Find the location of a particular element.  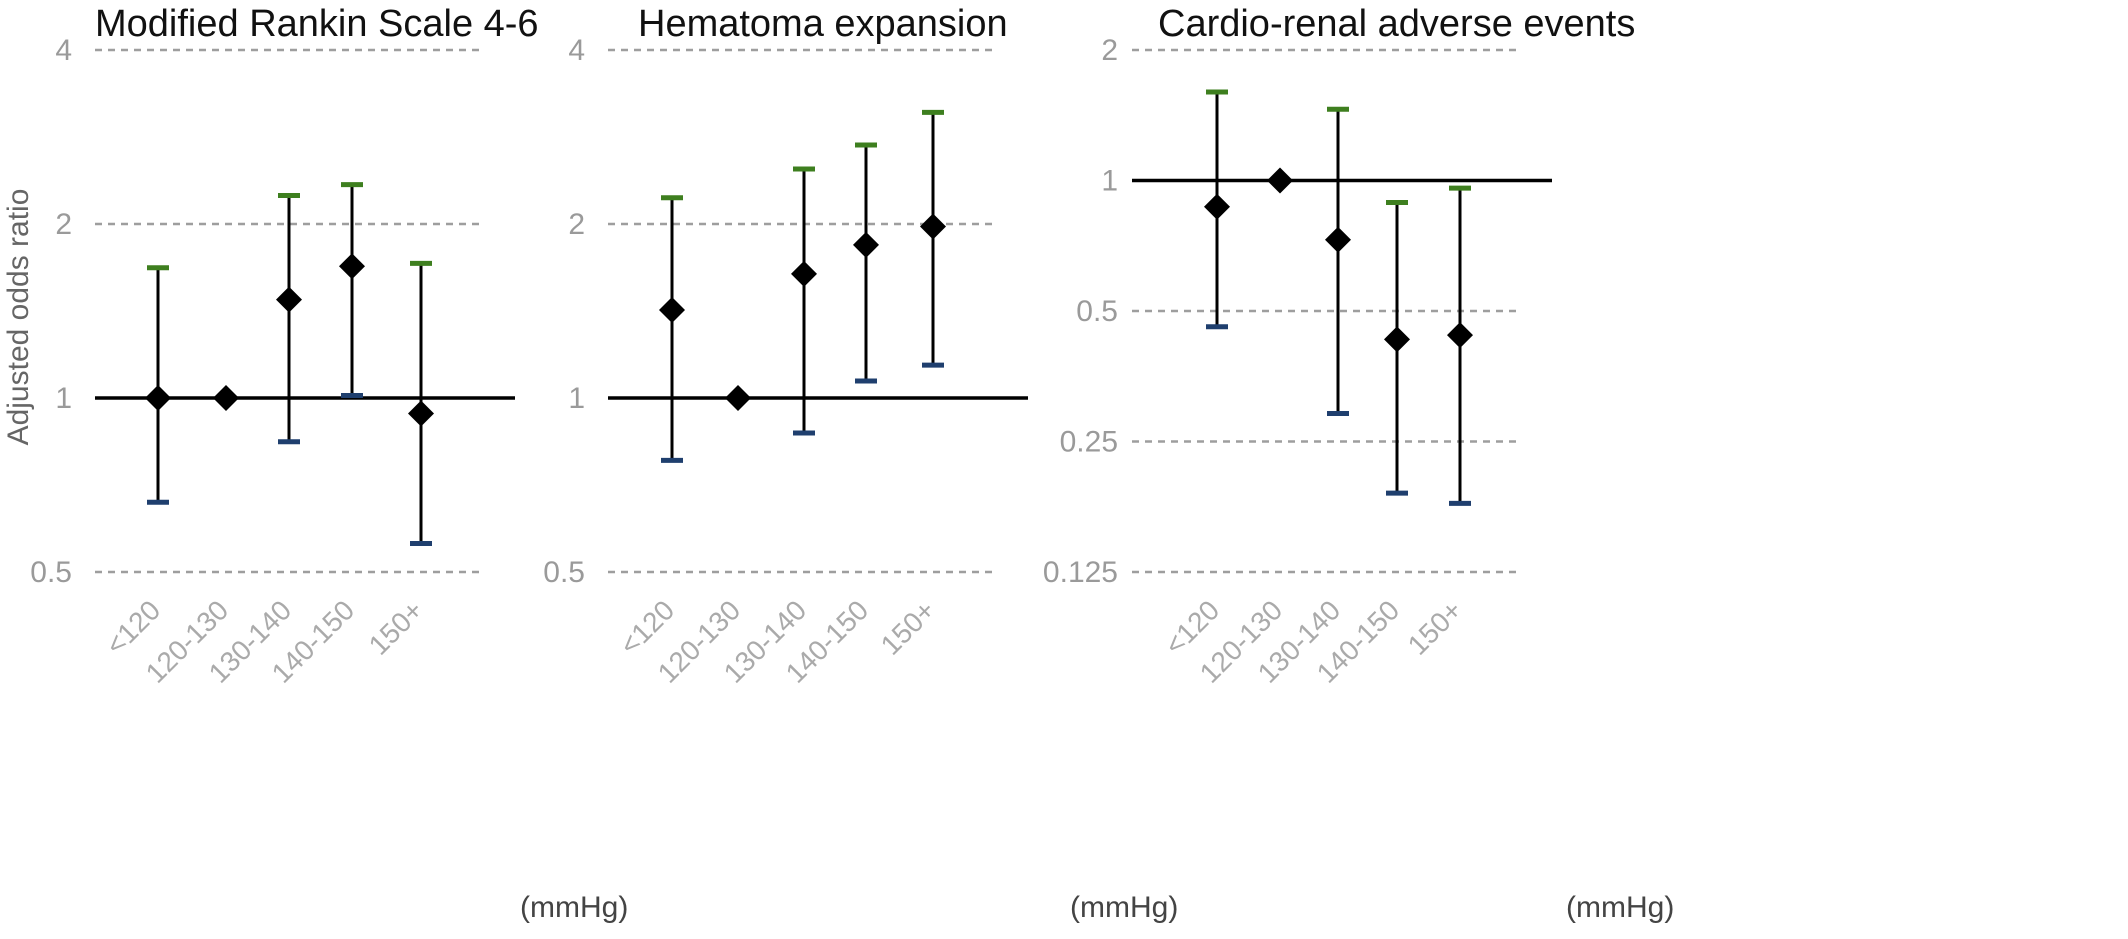

y-tick-label: 0.125 is located at coordinates (1080, 572).